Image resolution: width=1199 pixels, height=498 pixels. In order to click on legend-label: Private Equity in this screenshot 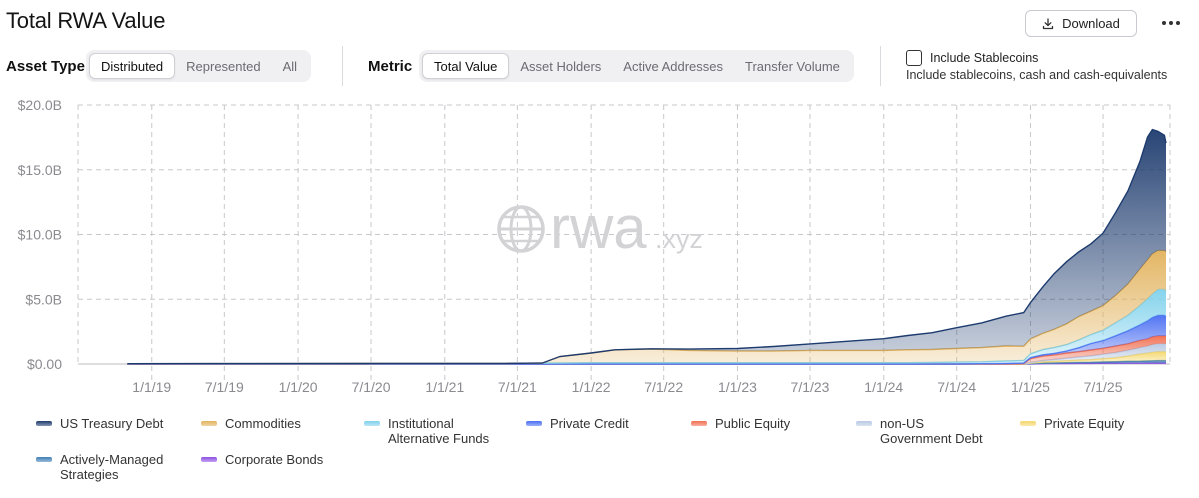, I will do `click(1084, 423)`.